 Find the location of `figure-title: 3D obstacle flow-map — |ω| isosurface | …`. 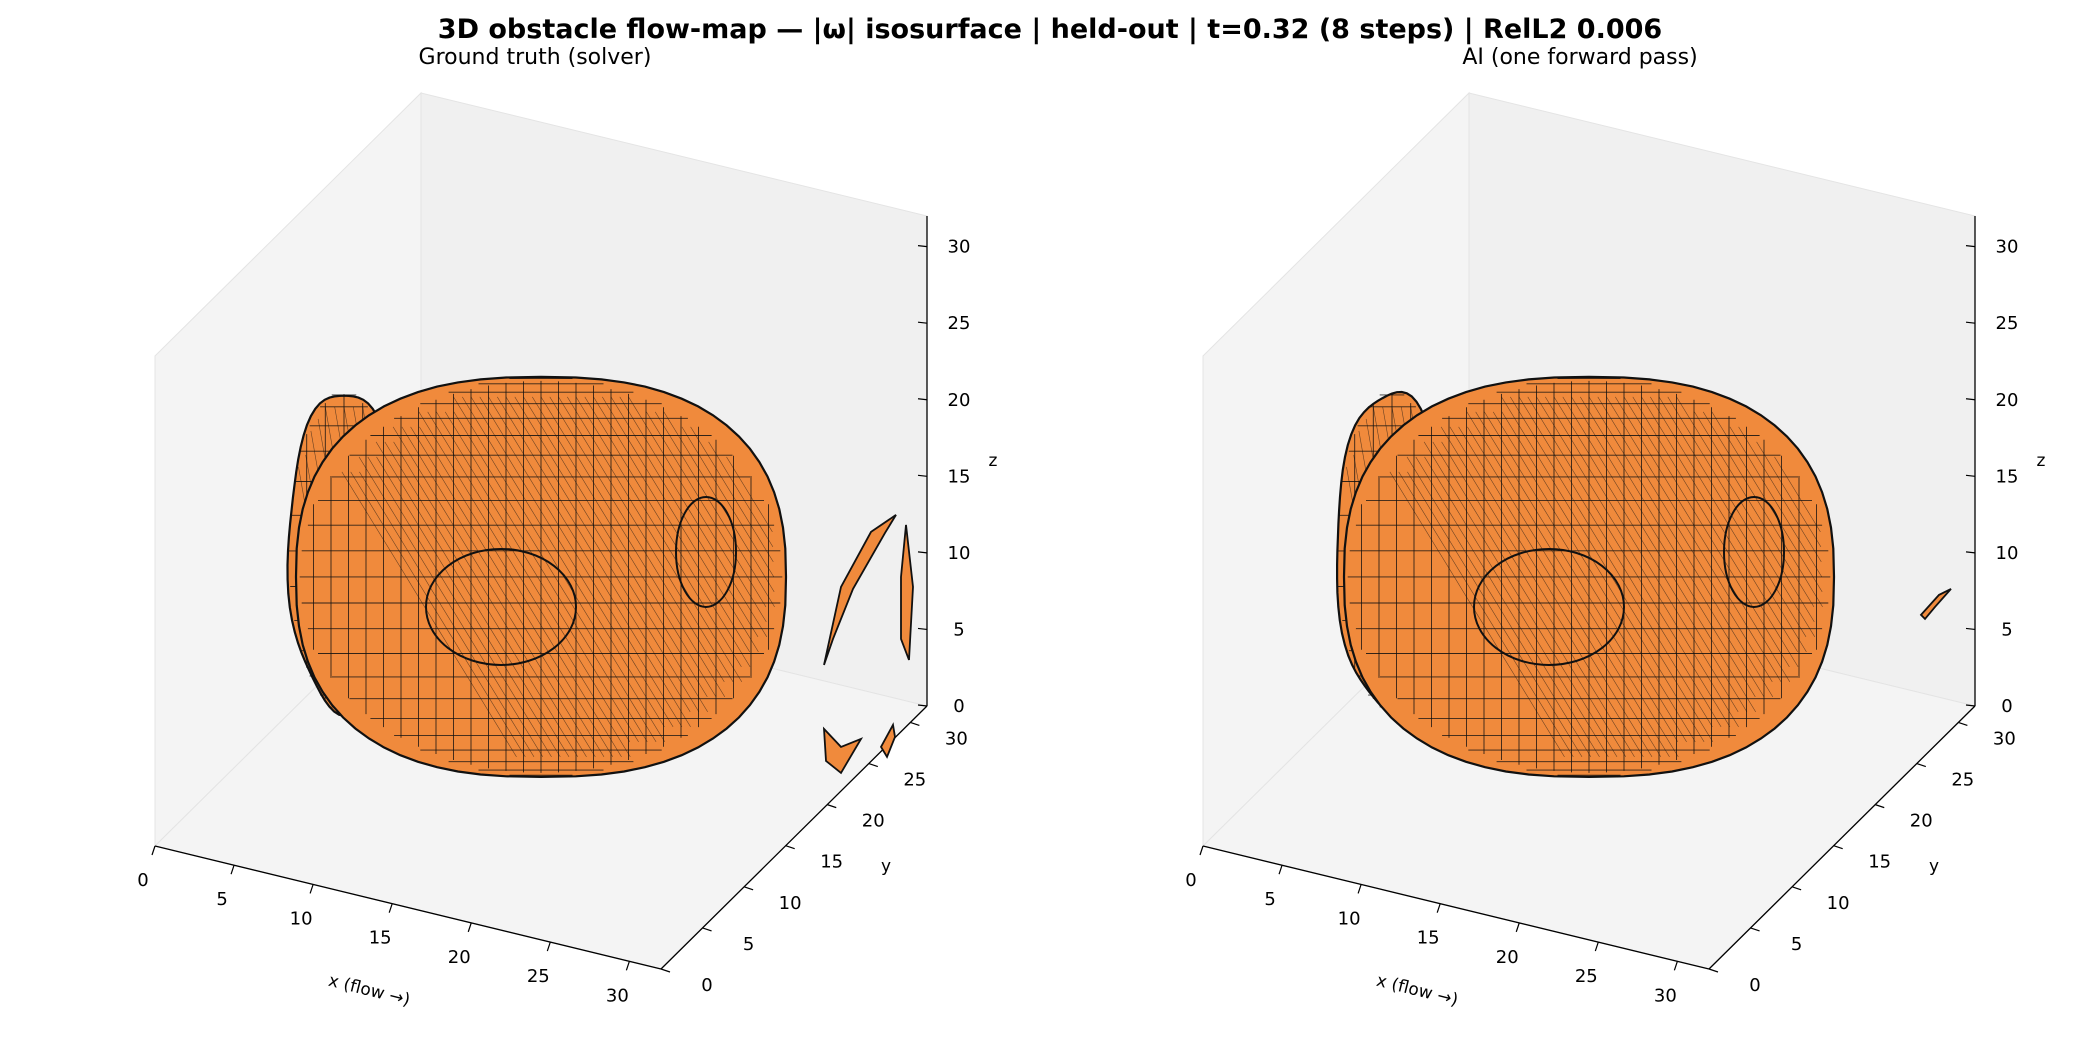

figure-title: 3D obstacle flow-map — |ω| isosurface | … is located at coordinates (1050, 29).